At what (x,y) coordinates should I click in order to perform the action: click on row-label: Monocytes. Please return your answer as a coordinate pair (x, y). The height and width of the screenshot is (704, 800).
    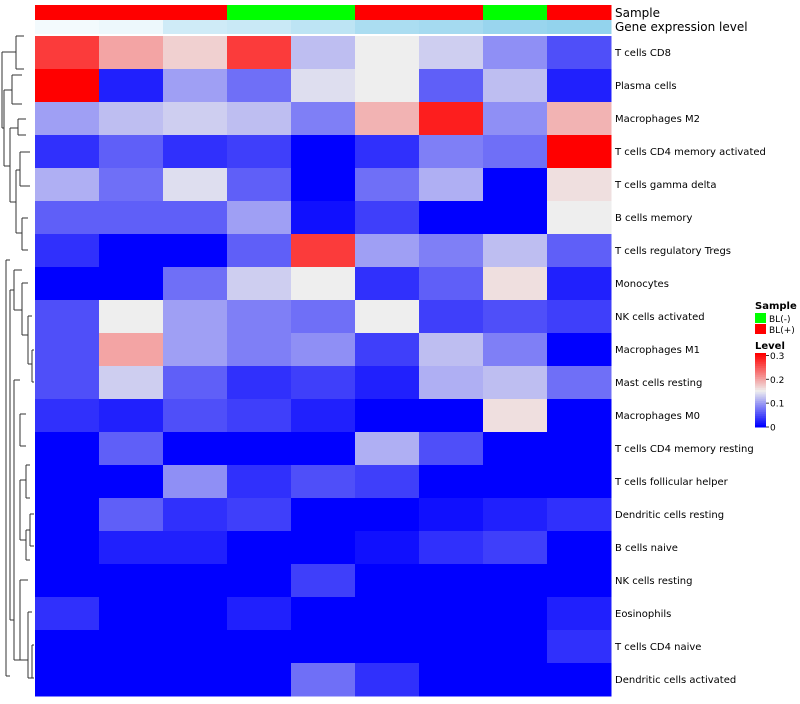
    Looking at the image, I should click on (642, 284).